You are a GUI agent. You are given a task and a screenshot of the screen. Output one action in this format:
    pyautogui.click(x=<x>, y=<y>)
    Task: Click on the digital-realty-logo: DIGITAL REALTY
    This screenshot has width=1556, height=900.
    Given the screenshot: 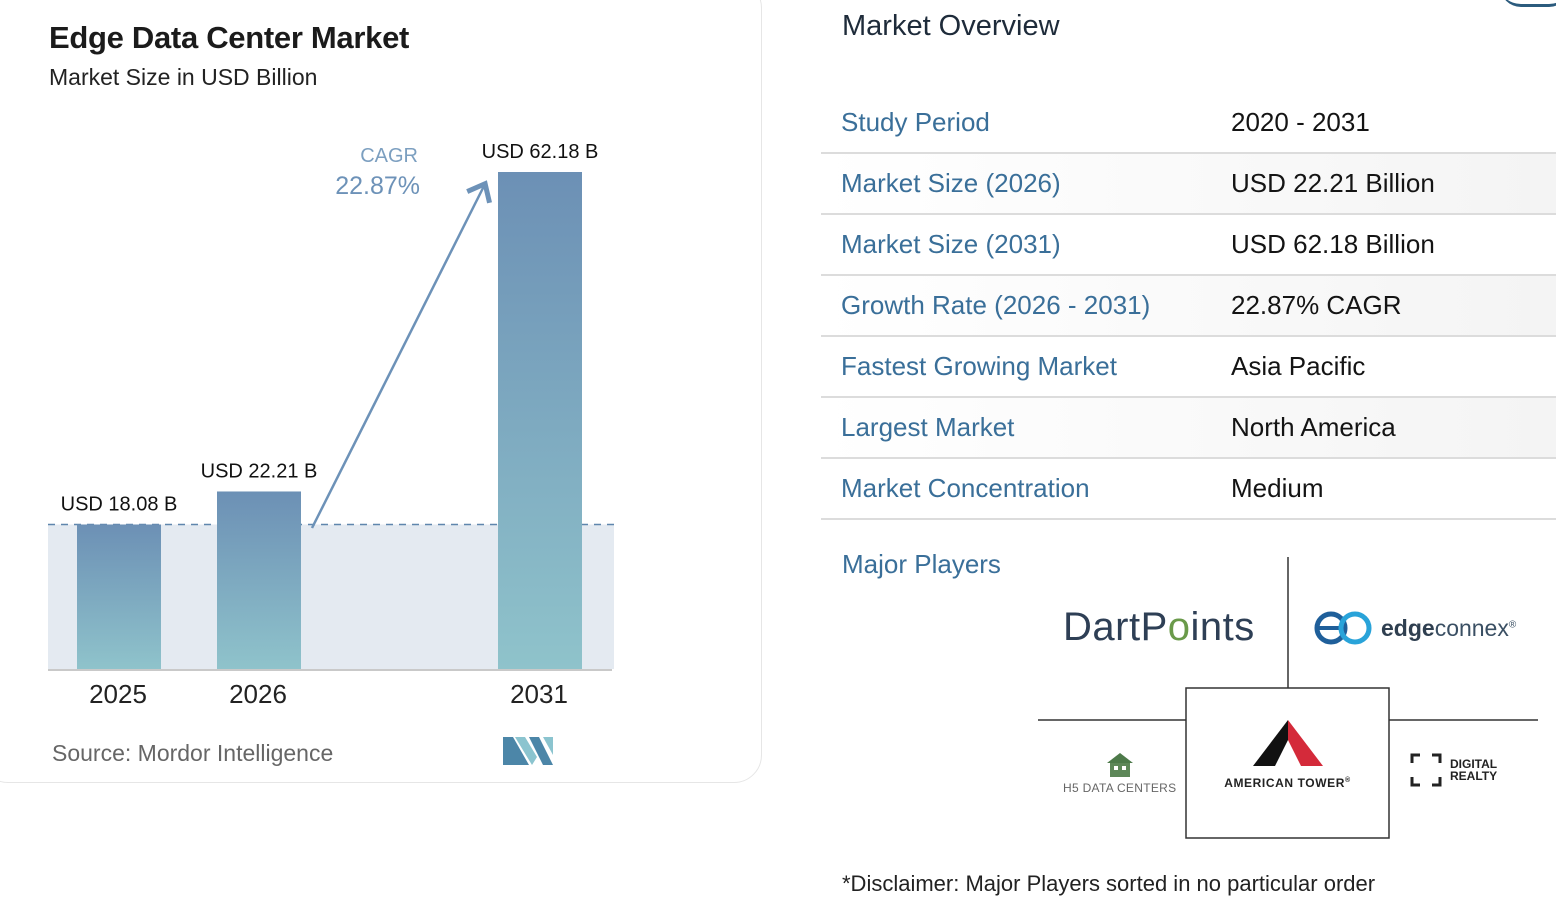 What is the action you would take?
    pyautogui.click(x=1453, y=770)
    